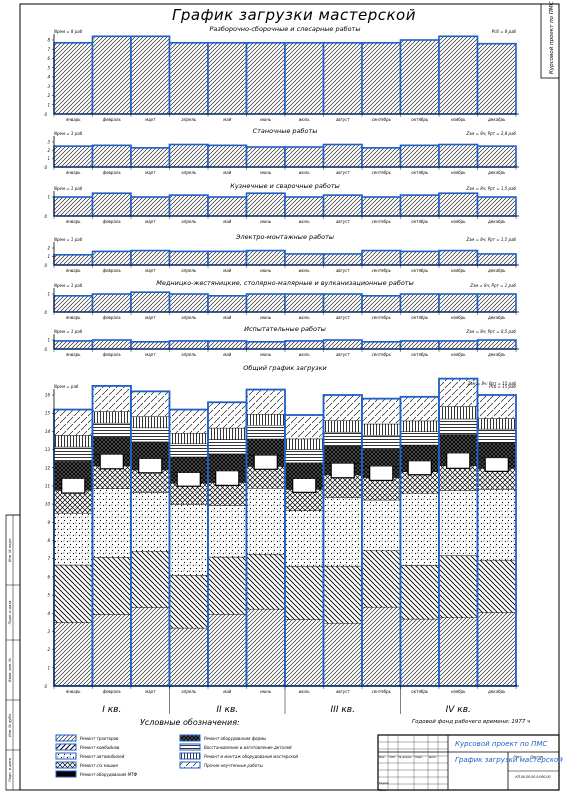 The height and width of the screenshot is (798, 563). Describe the element at coordinates (48, 576) in the screenshot. I see `y-tick-label: 6` at that location.